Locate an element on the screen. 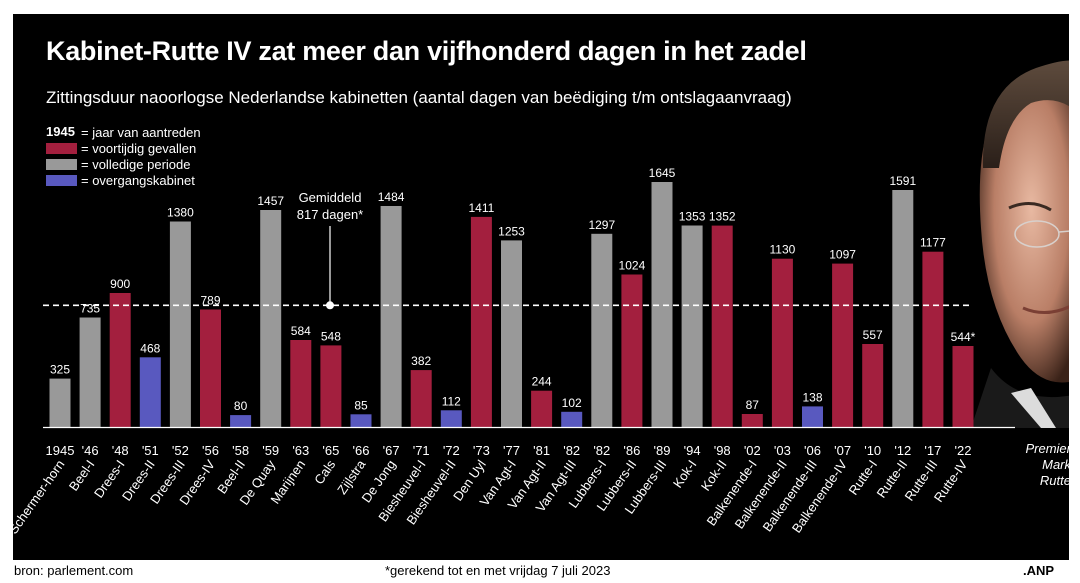 This screenshot has height=583, width=1080. bar-rutte-i is located at coordinates (873, 385).